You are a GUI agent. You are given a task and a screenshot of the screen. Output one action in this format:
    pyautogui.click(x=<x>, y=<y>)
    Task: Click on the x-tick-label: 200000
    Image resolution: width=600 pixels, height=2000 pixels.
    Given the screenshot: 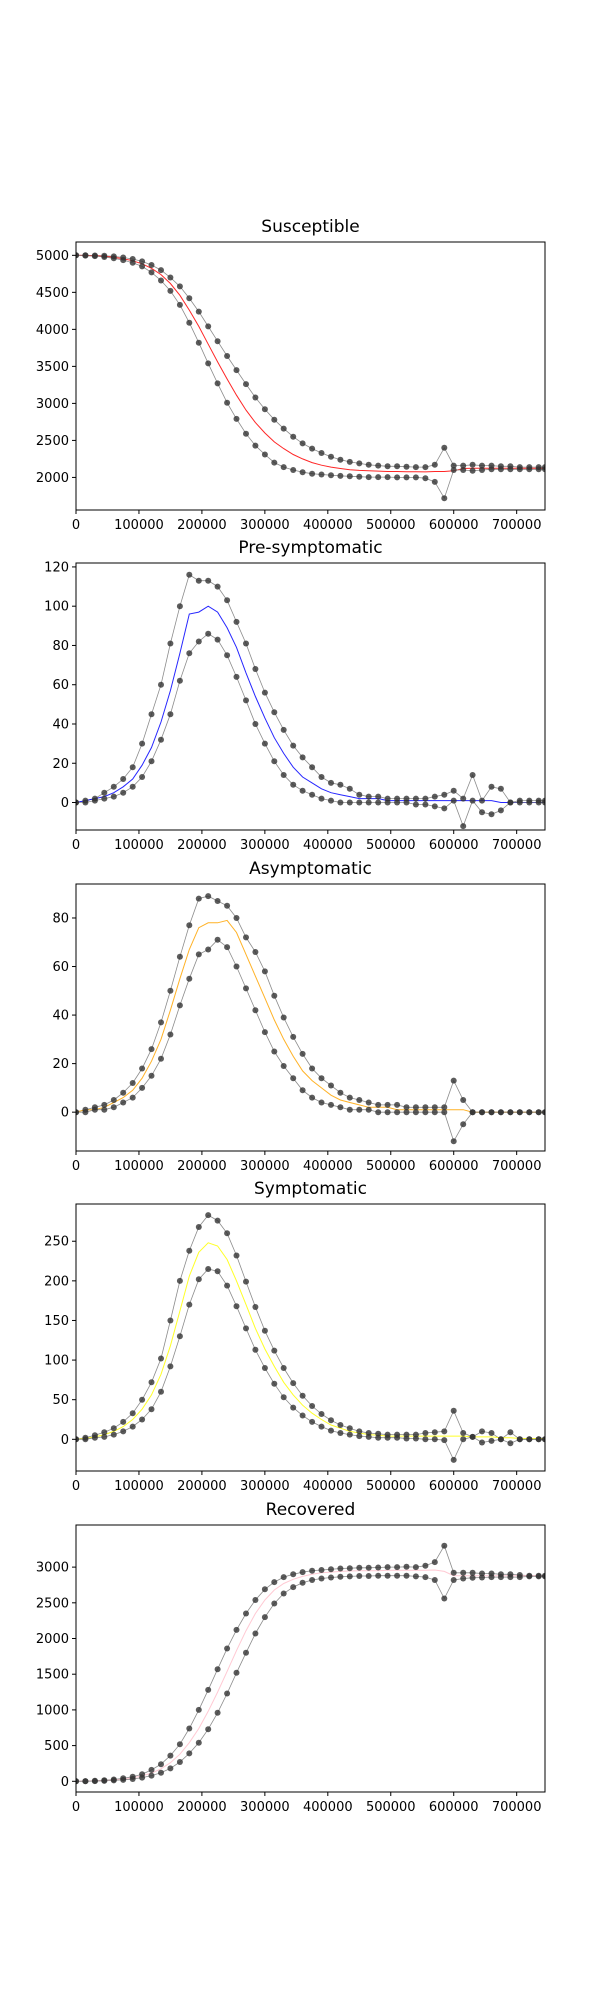 What is the action you would take?
    pyautogui.click(x=202, y=1166)
    